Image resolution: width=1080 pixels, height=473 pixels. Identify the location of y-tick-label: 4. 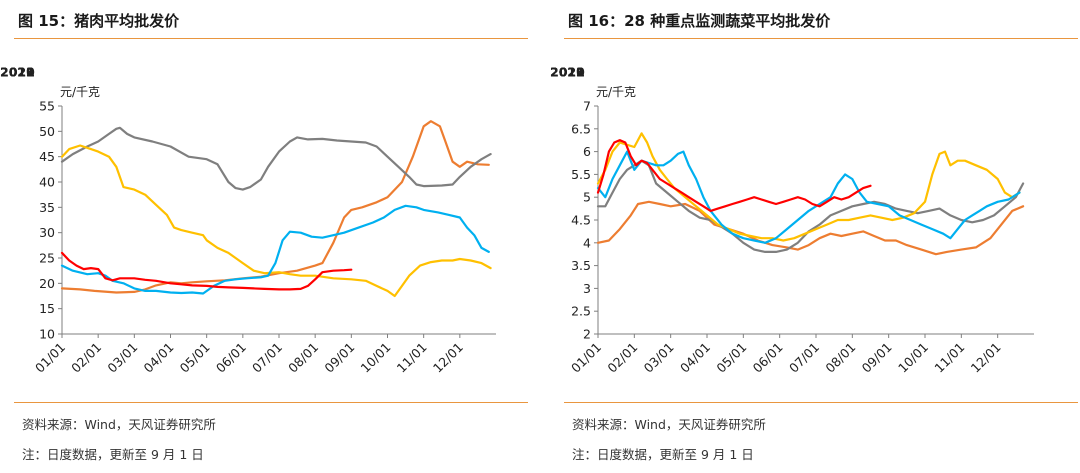
(587, 242).